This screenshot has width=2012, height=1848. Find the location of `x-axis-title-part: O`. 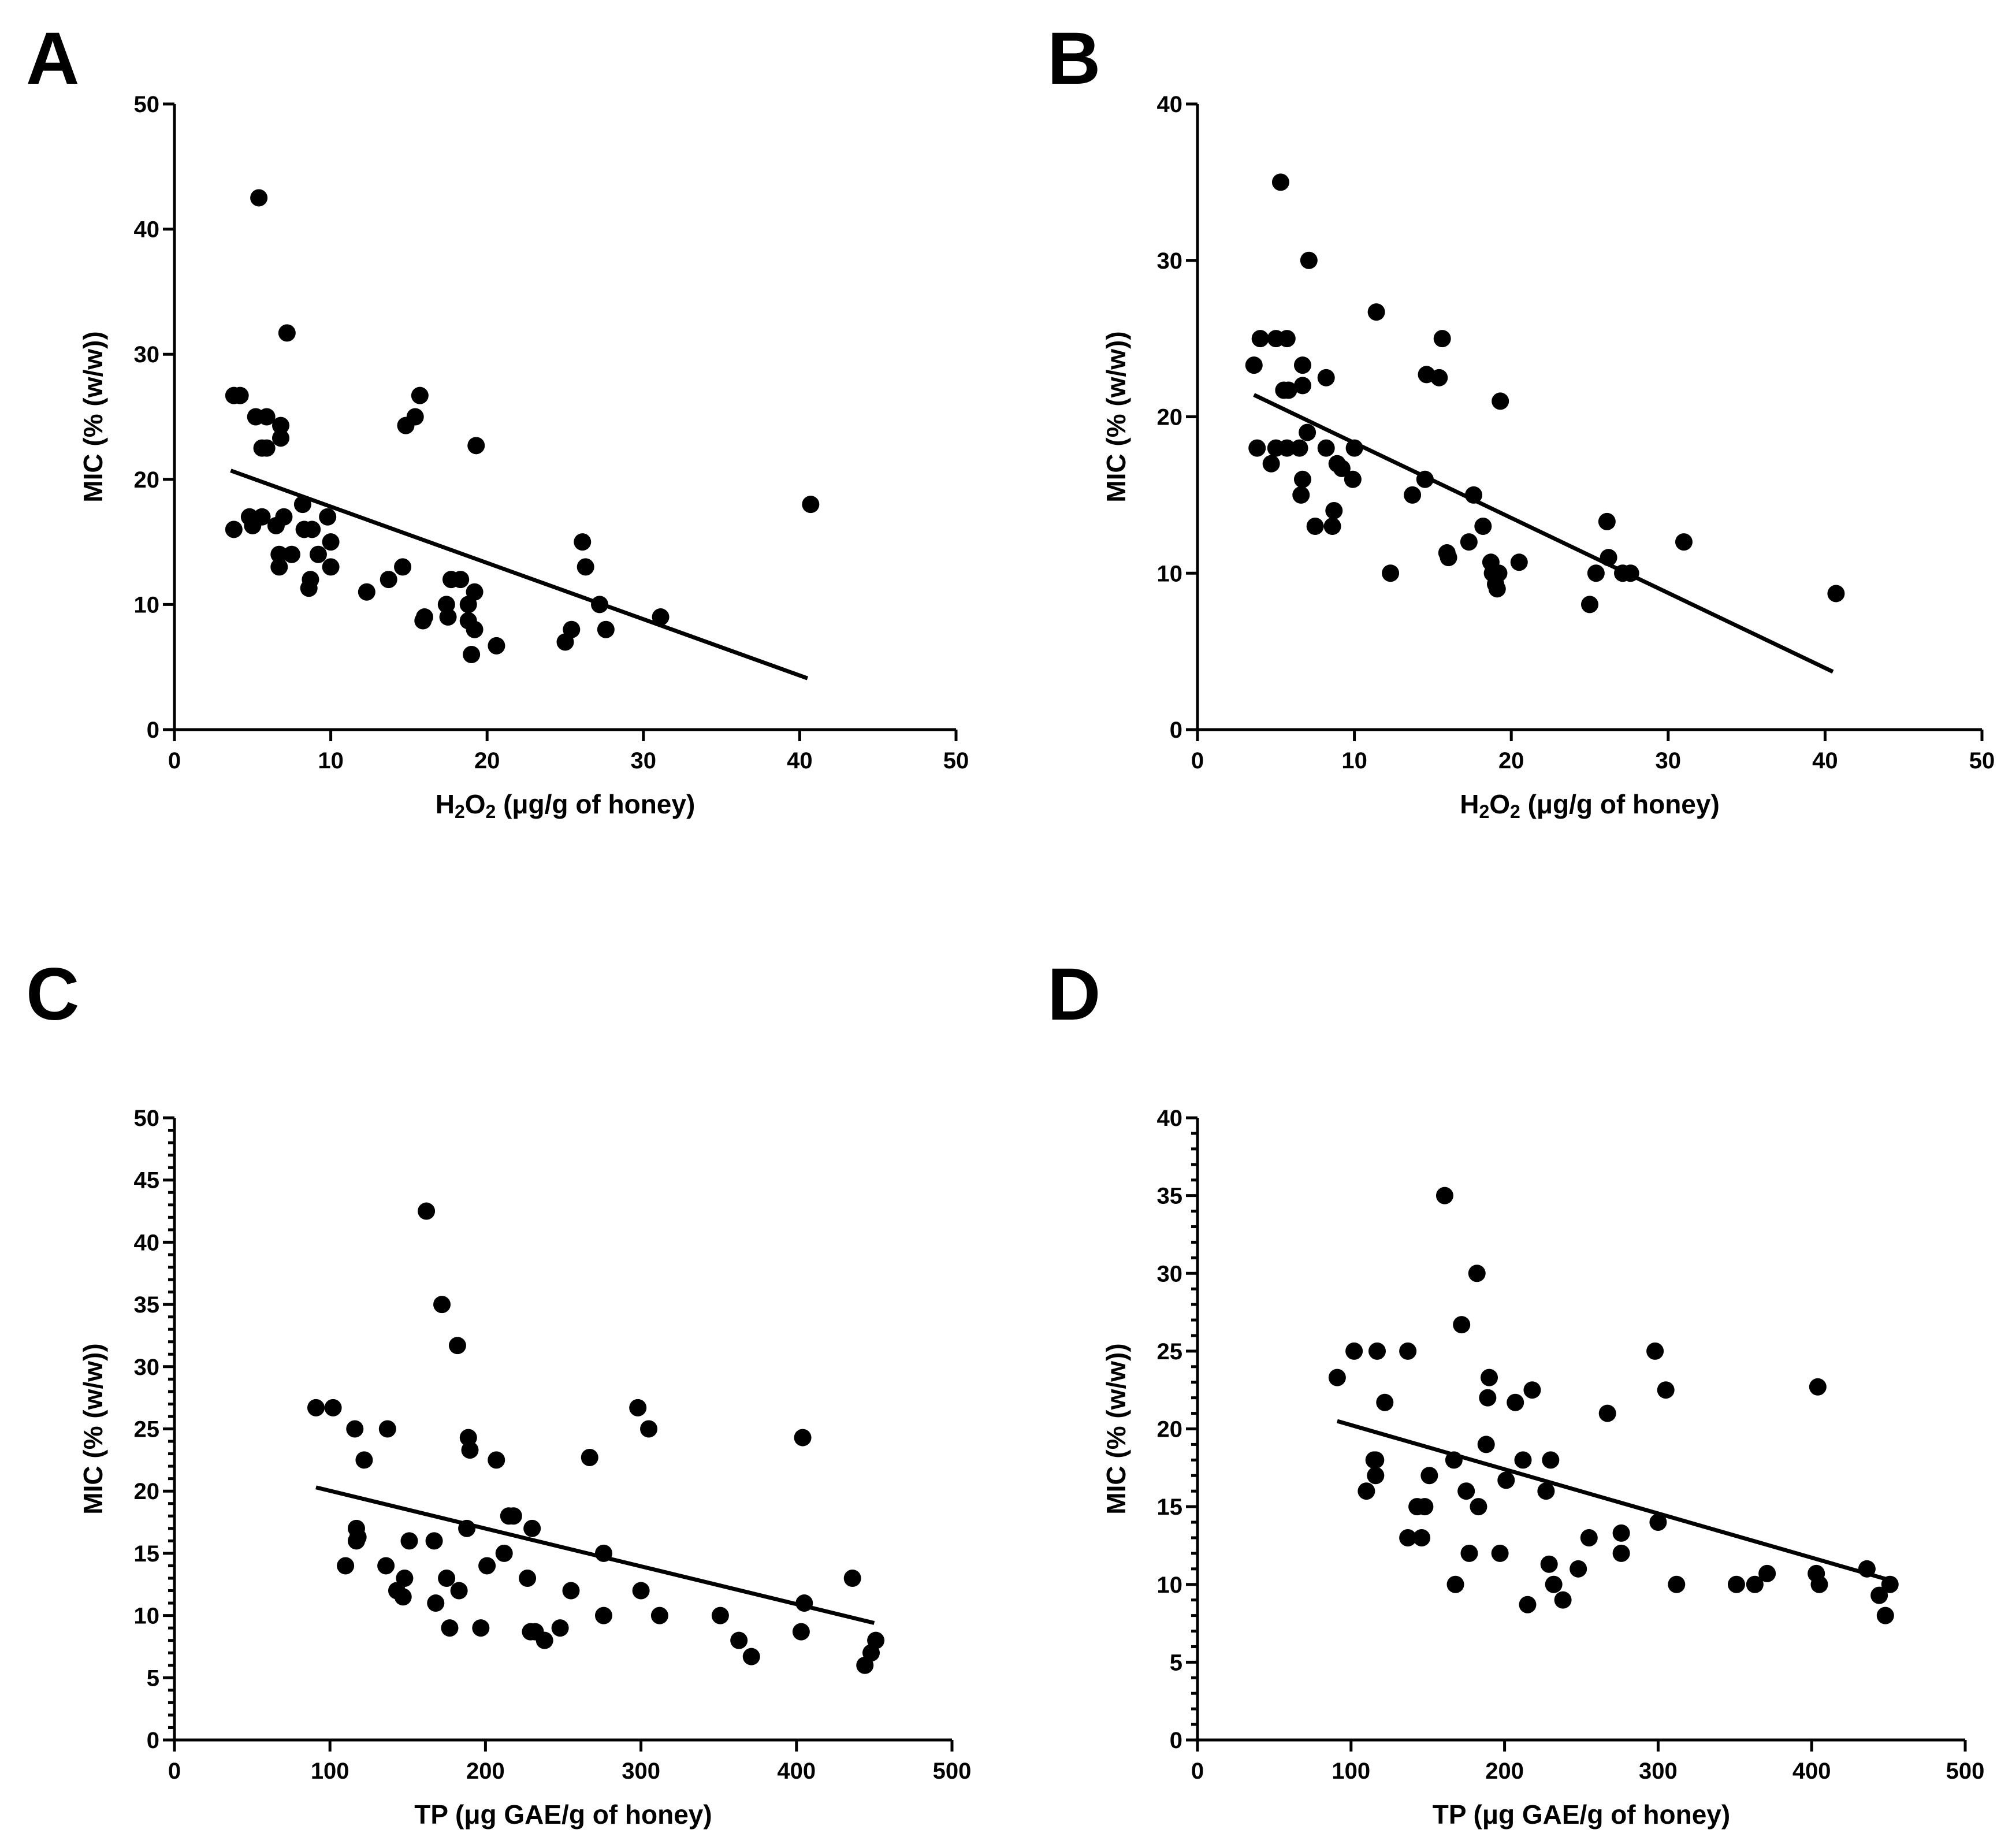

x-axis-title-part: O is located at coordinates (475, 804).